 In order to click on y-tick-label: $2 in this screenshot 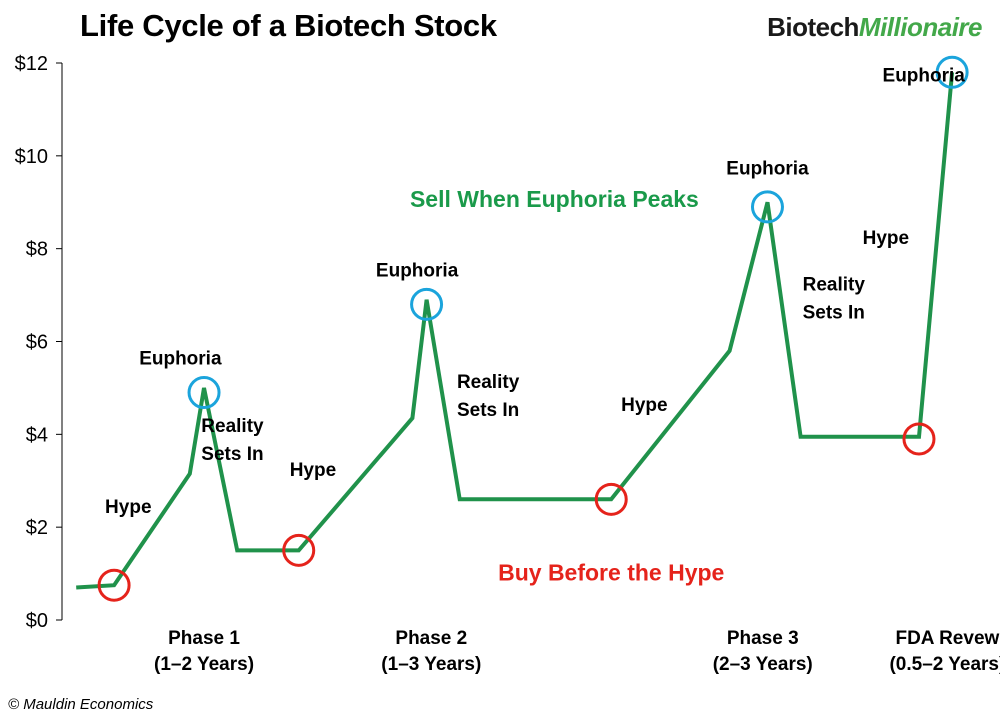, I will do `click(37, 528)`.